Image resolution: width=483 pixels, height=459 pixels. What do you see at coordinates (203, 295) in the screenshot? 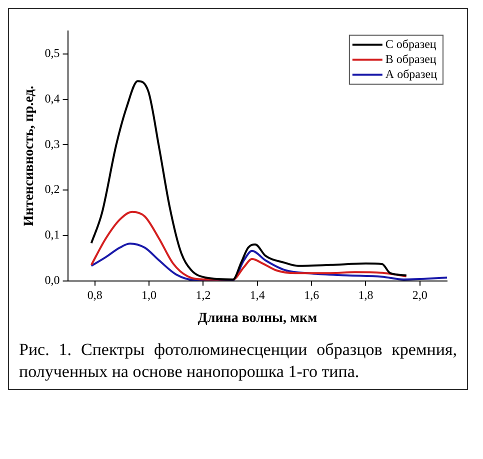
I see `x-tick-label: 1,2` at bounding box center [203, 295].